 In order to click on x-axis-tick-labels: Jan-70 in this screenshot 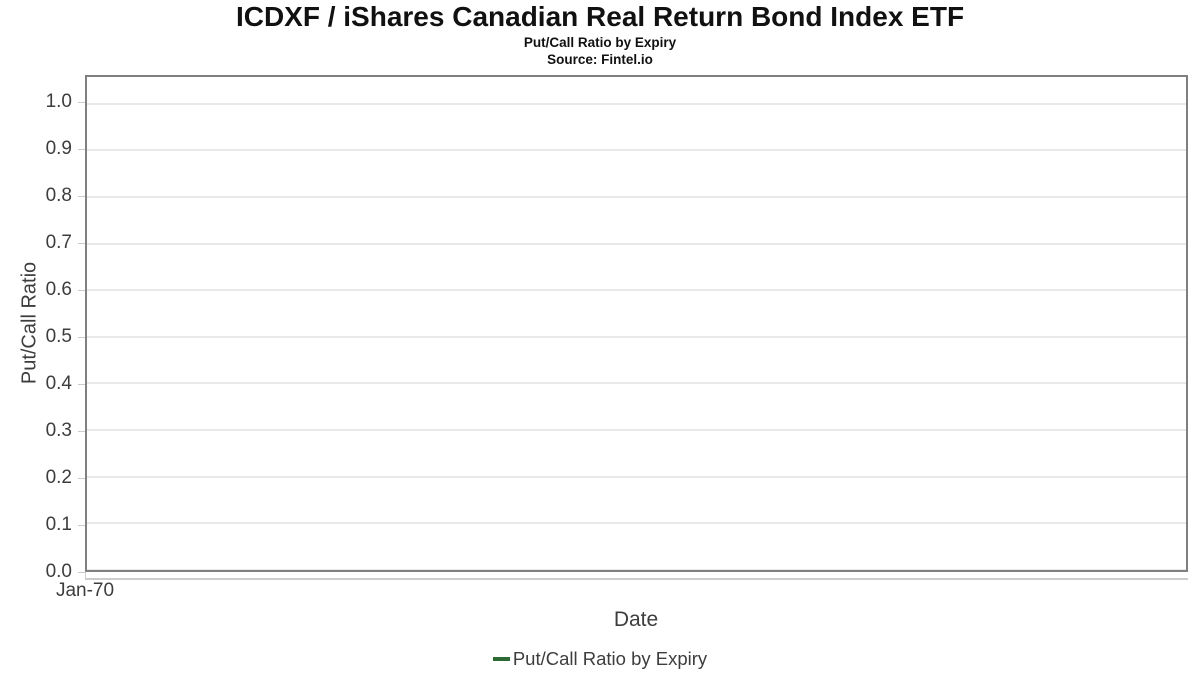, I will do `click(622, 592)`.